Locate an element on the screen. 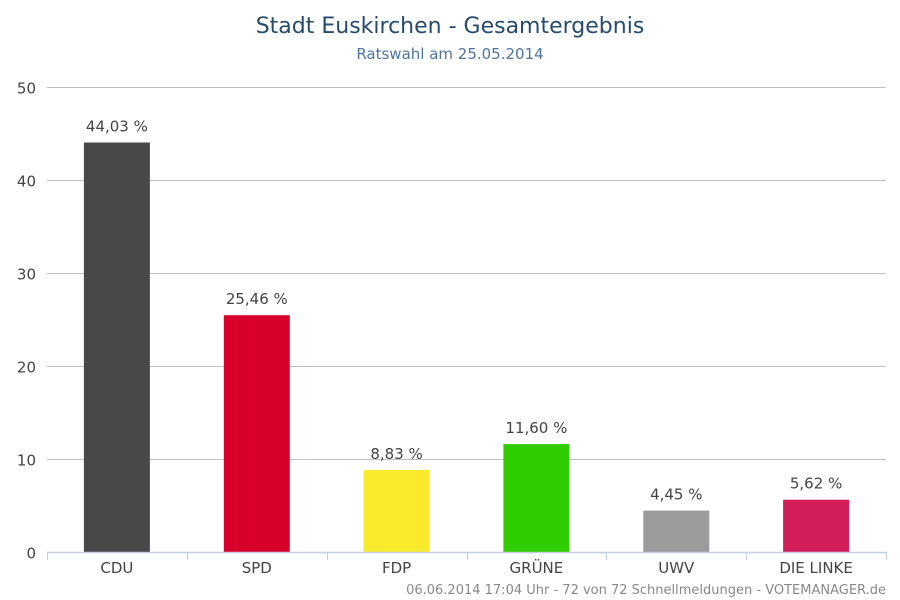 The width and height of the screenshot is (900, 600). data-label: 44,03 % is located at coordinates (117, 127).